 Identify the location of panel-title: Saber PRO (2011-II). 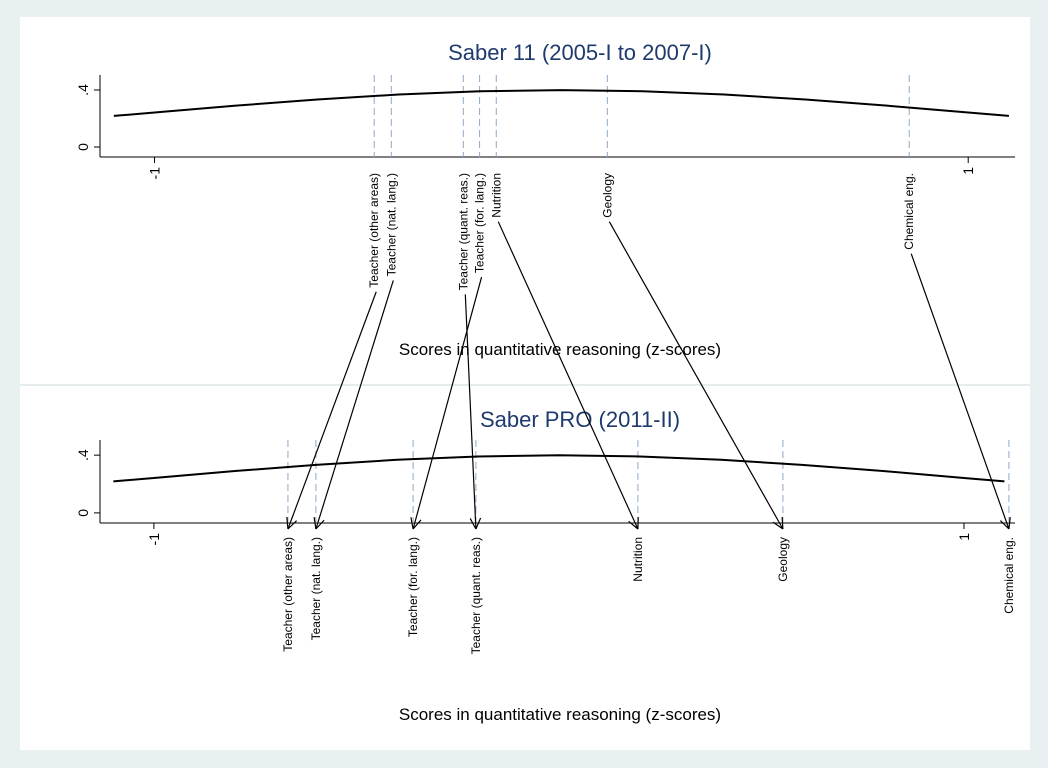
(580, 419).